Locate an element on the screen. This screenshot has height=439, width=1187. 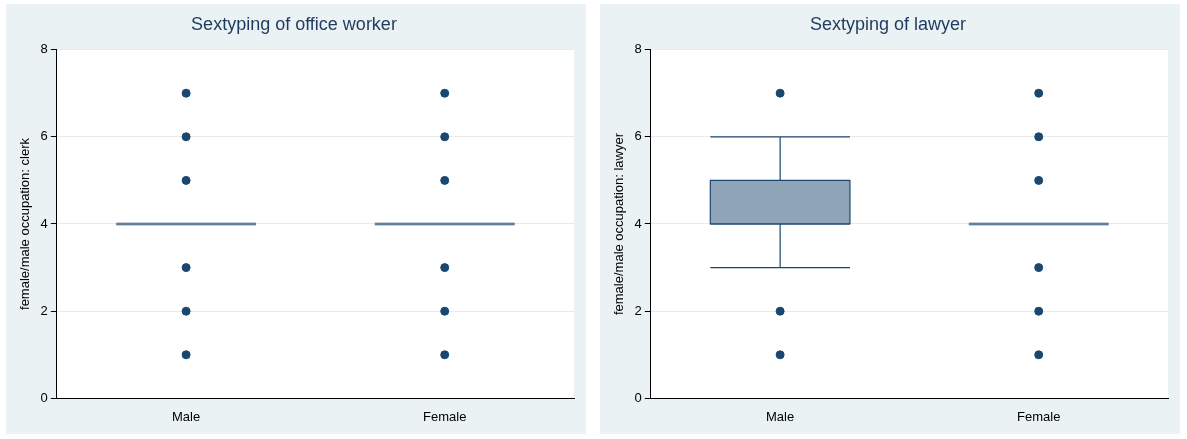
chart-title: Sextyping of office worker is located at coordinates (294, 23).